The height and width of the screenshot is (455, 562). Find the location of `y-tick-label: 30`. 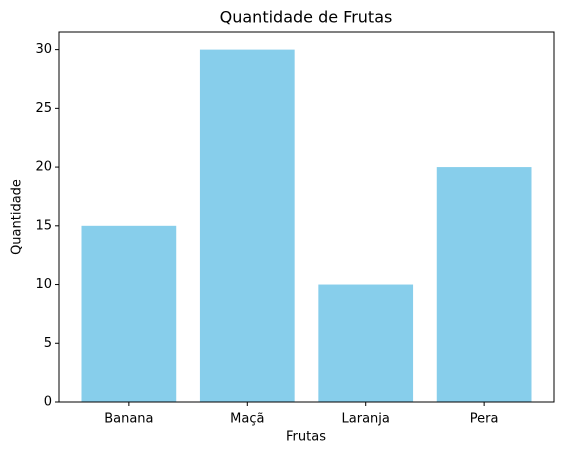

y-tick-label: 30 is located at coordinates (43, 49).